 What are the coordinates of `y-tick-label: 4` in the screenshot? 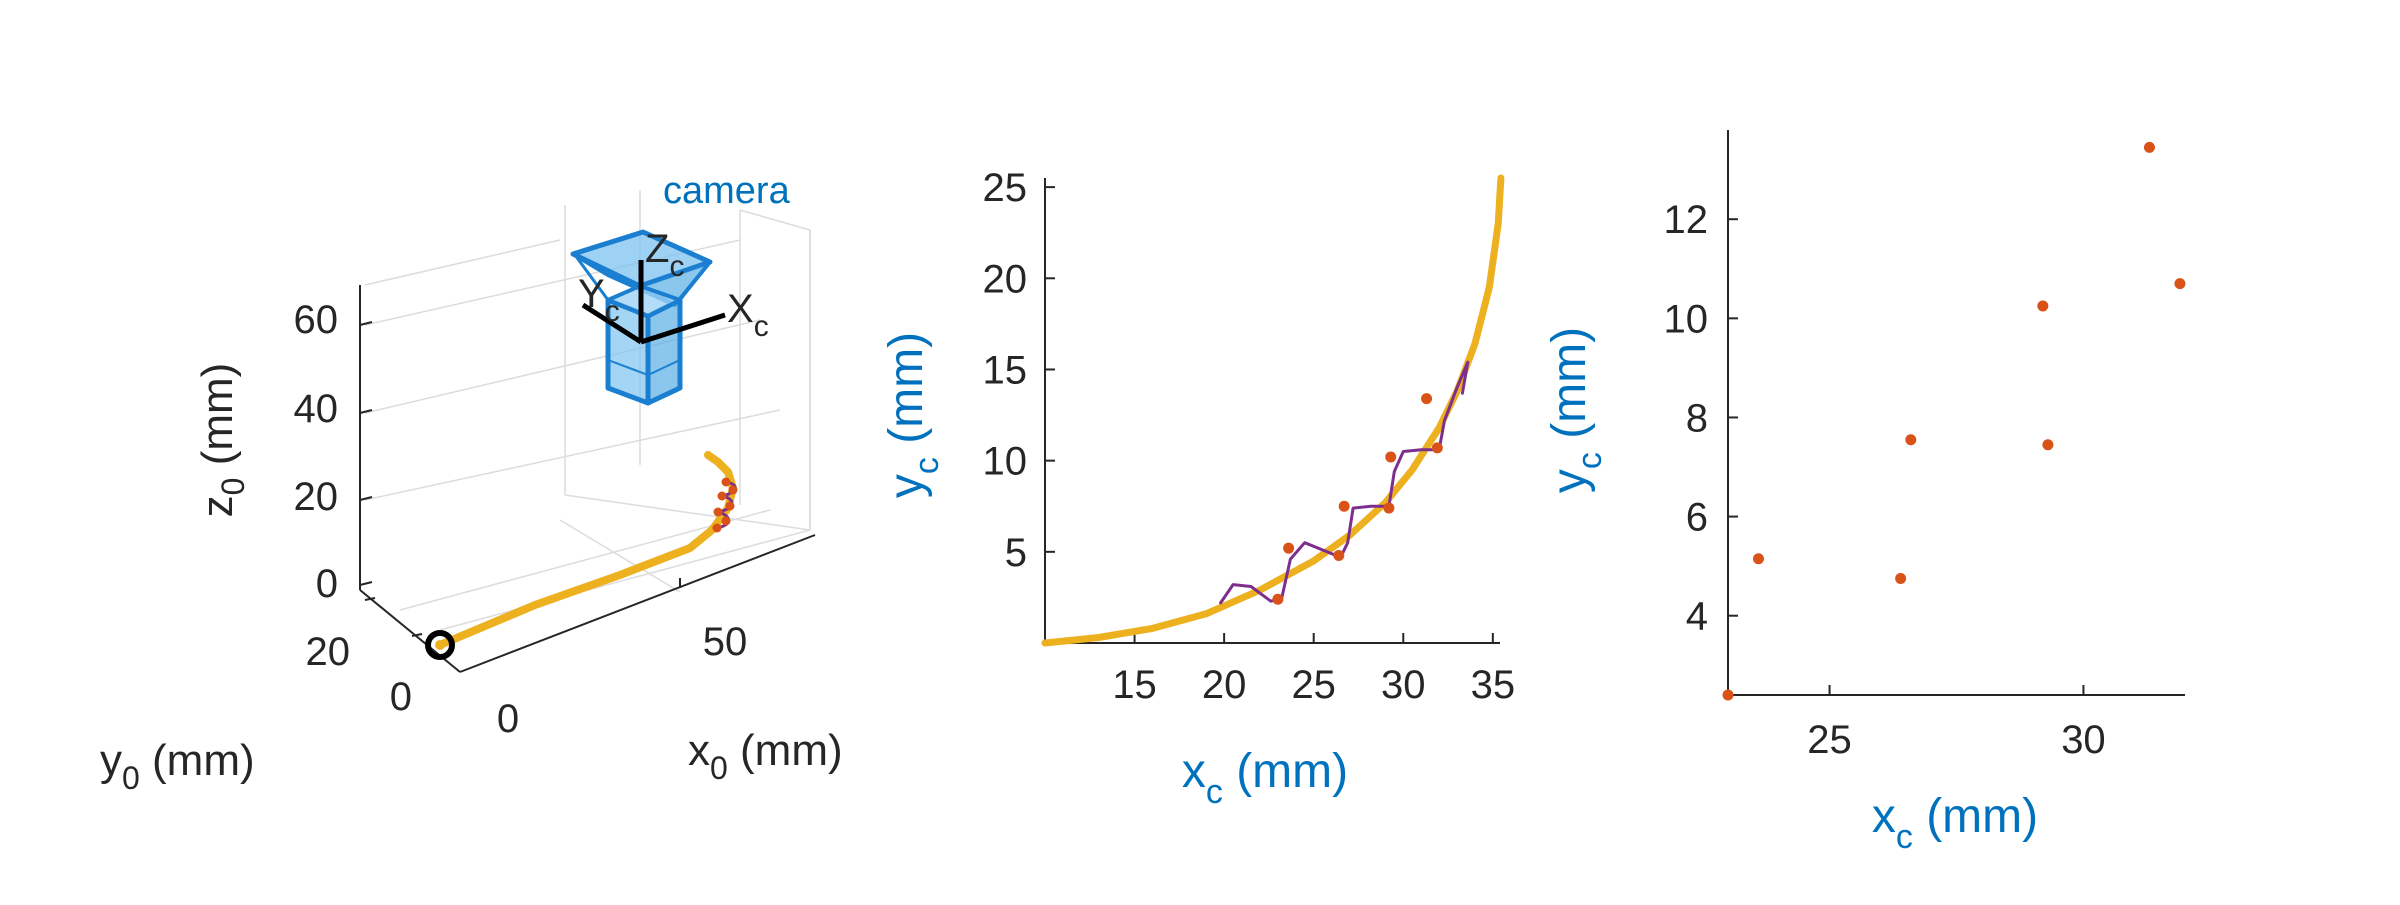 It's located at (1697, 617).